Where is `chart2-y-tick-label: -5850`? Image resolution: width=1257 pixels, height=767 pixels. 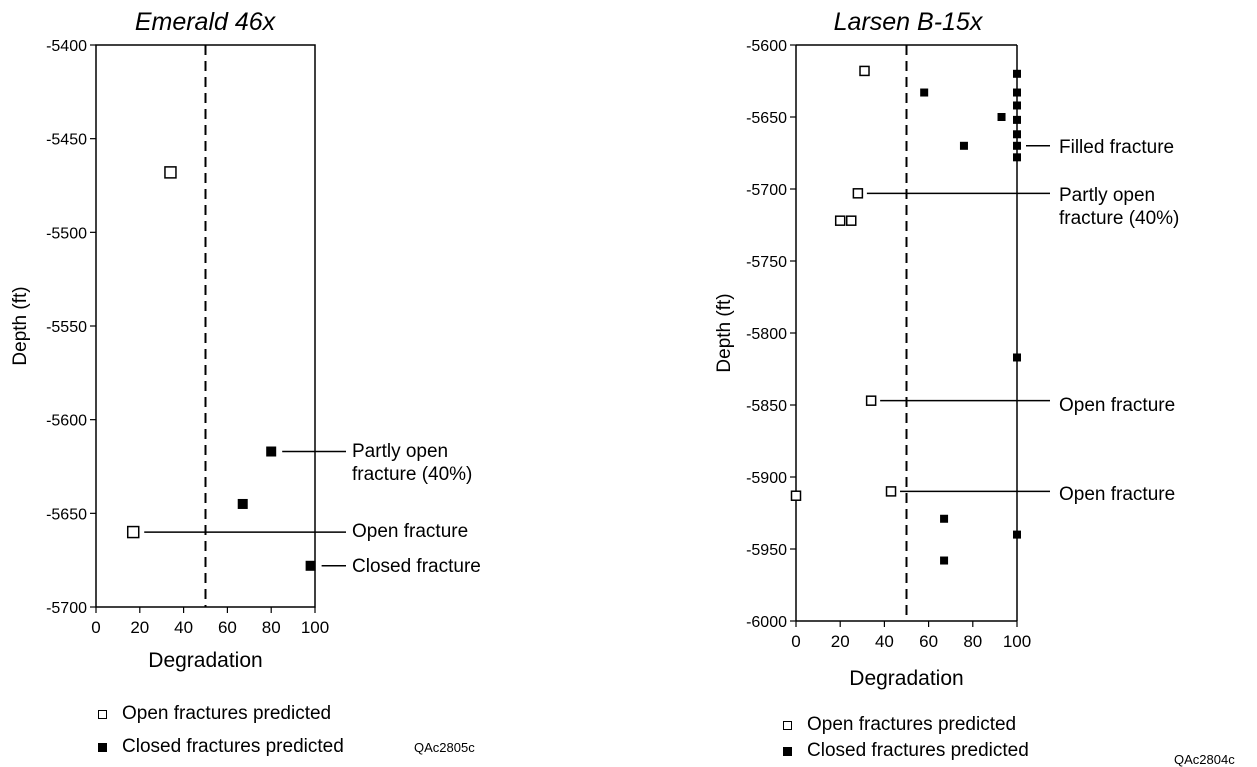 chart2-y-tick-label: -5850 is located at coordinates (766, 406).